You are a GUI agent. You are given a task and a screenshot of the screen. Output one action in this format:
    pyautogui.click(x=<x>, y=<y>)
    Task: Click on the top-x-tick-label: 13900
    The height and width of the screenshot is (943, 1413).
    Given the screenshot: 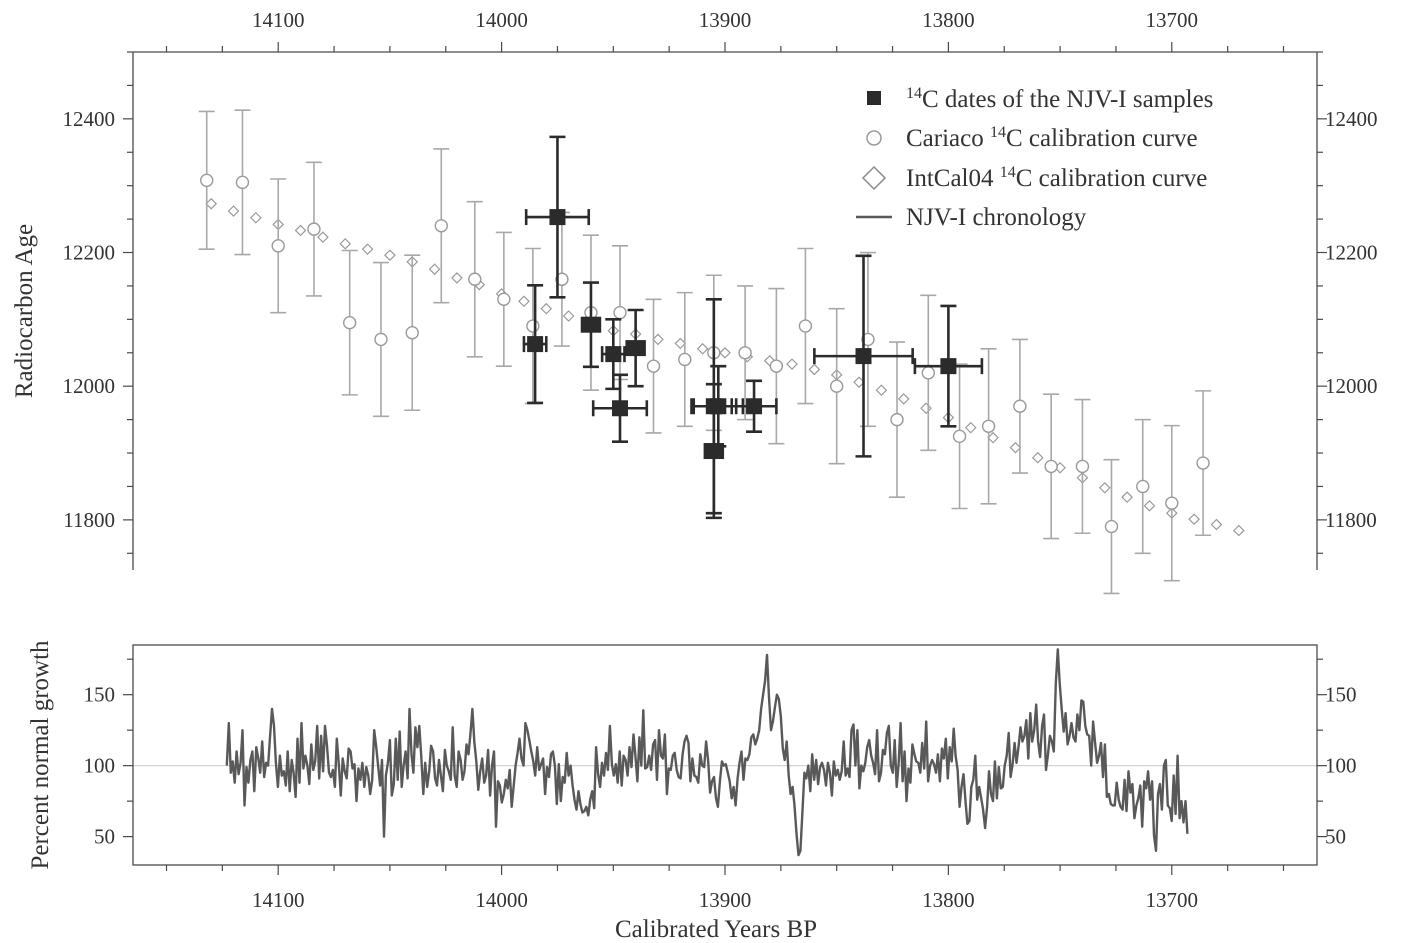 What is the action you would take?
    pyautogui.click(x=725, y=20)
    